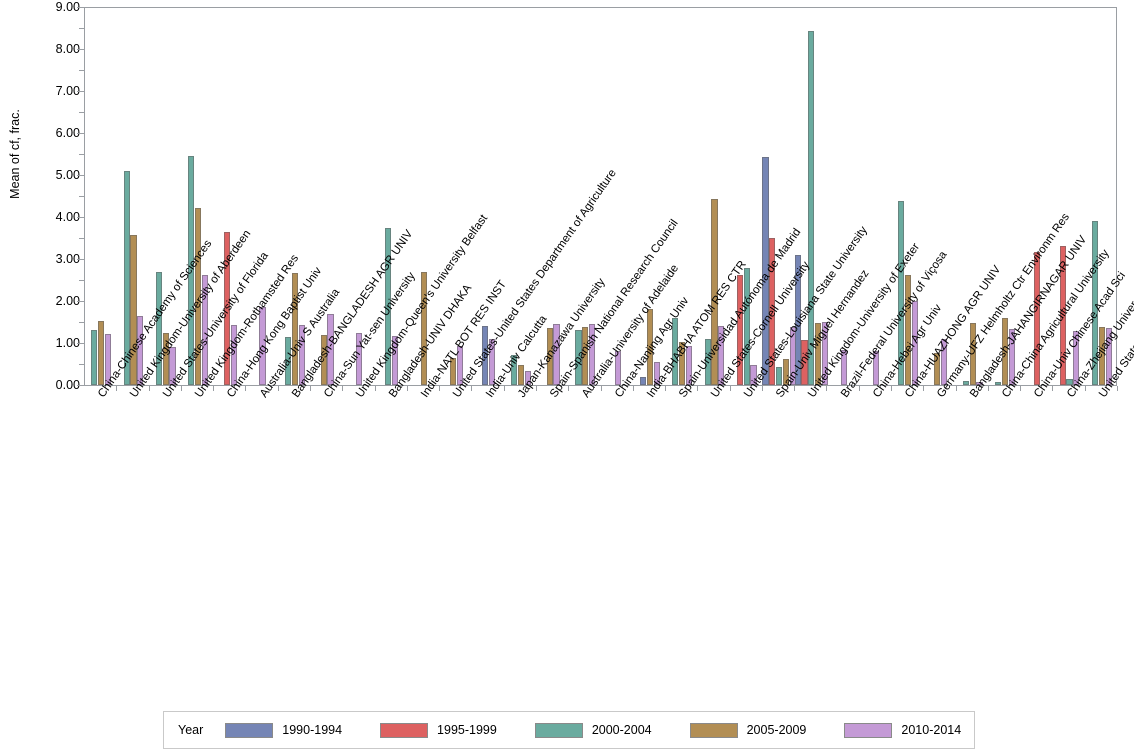 The height and width of the screenshot is (756, 1134). I want to click on legend-item: 2000-2004, so click(593, 730).